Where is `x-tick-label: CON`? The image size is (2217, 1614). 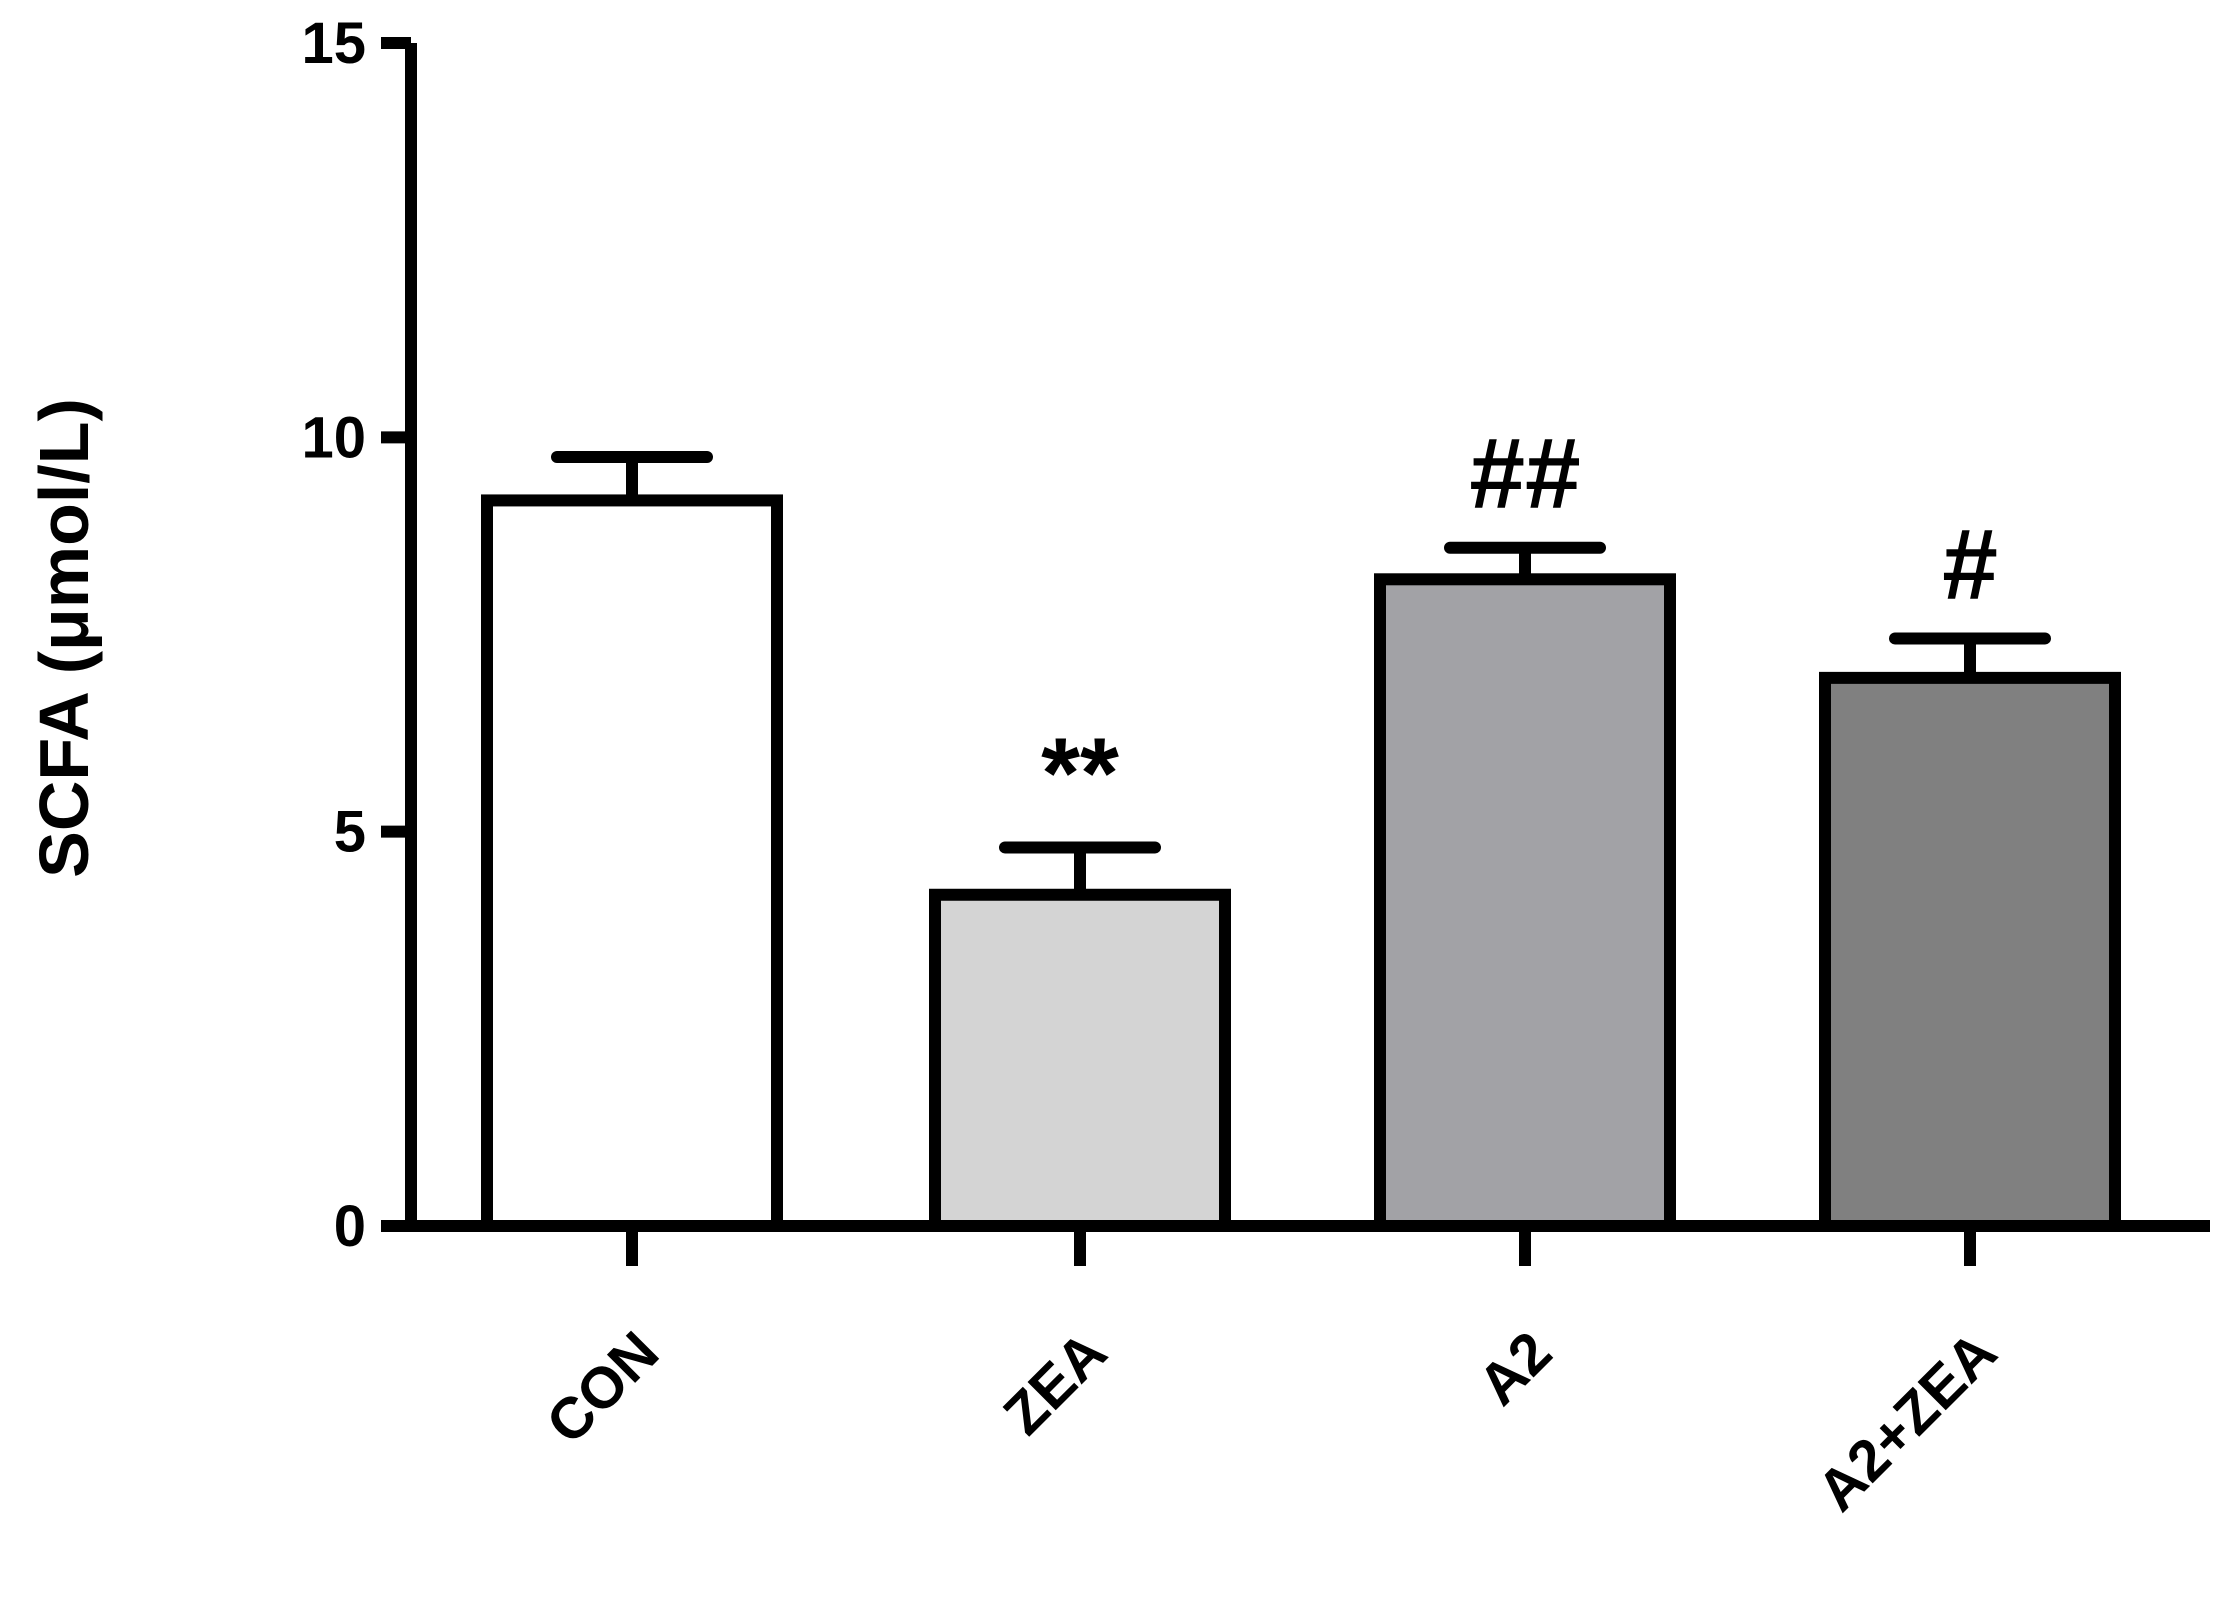 x-tick-label: CON is located at coordinates (602, 1387).